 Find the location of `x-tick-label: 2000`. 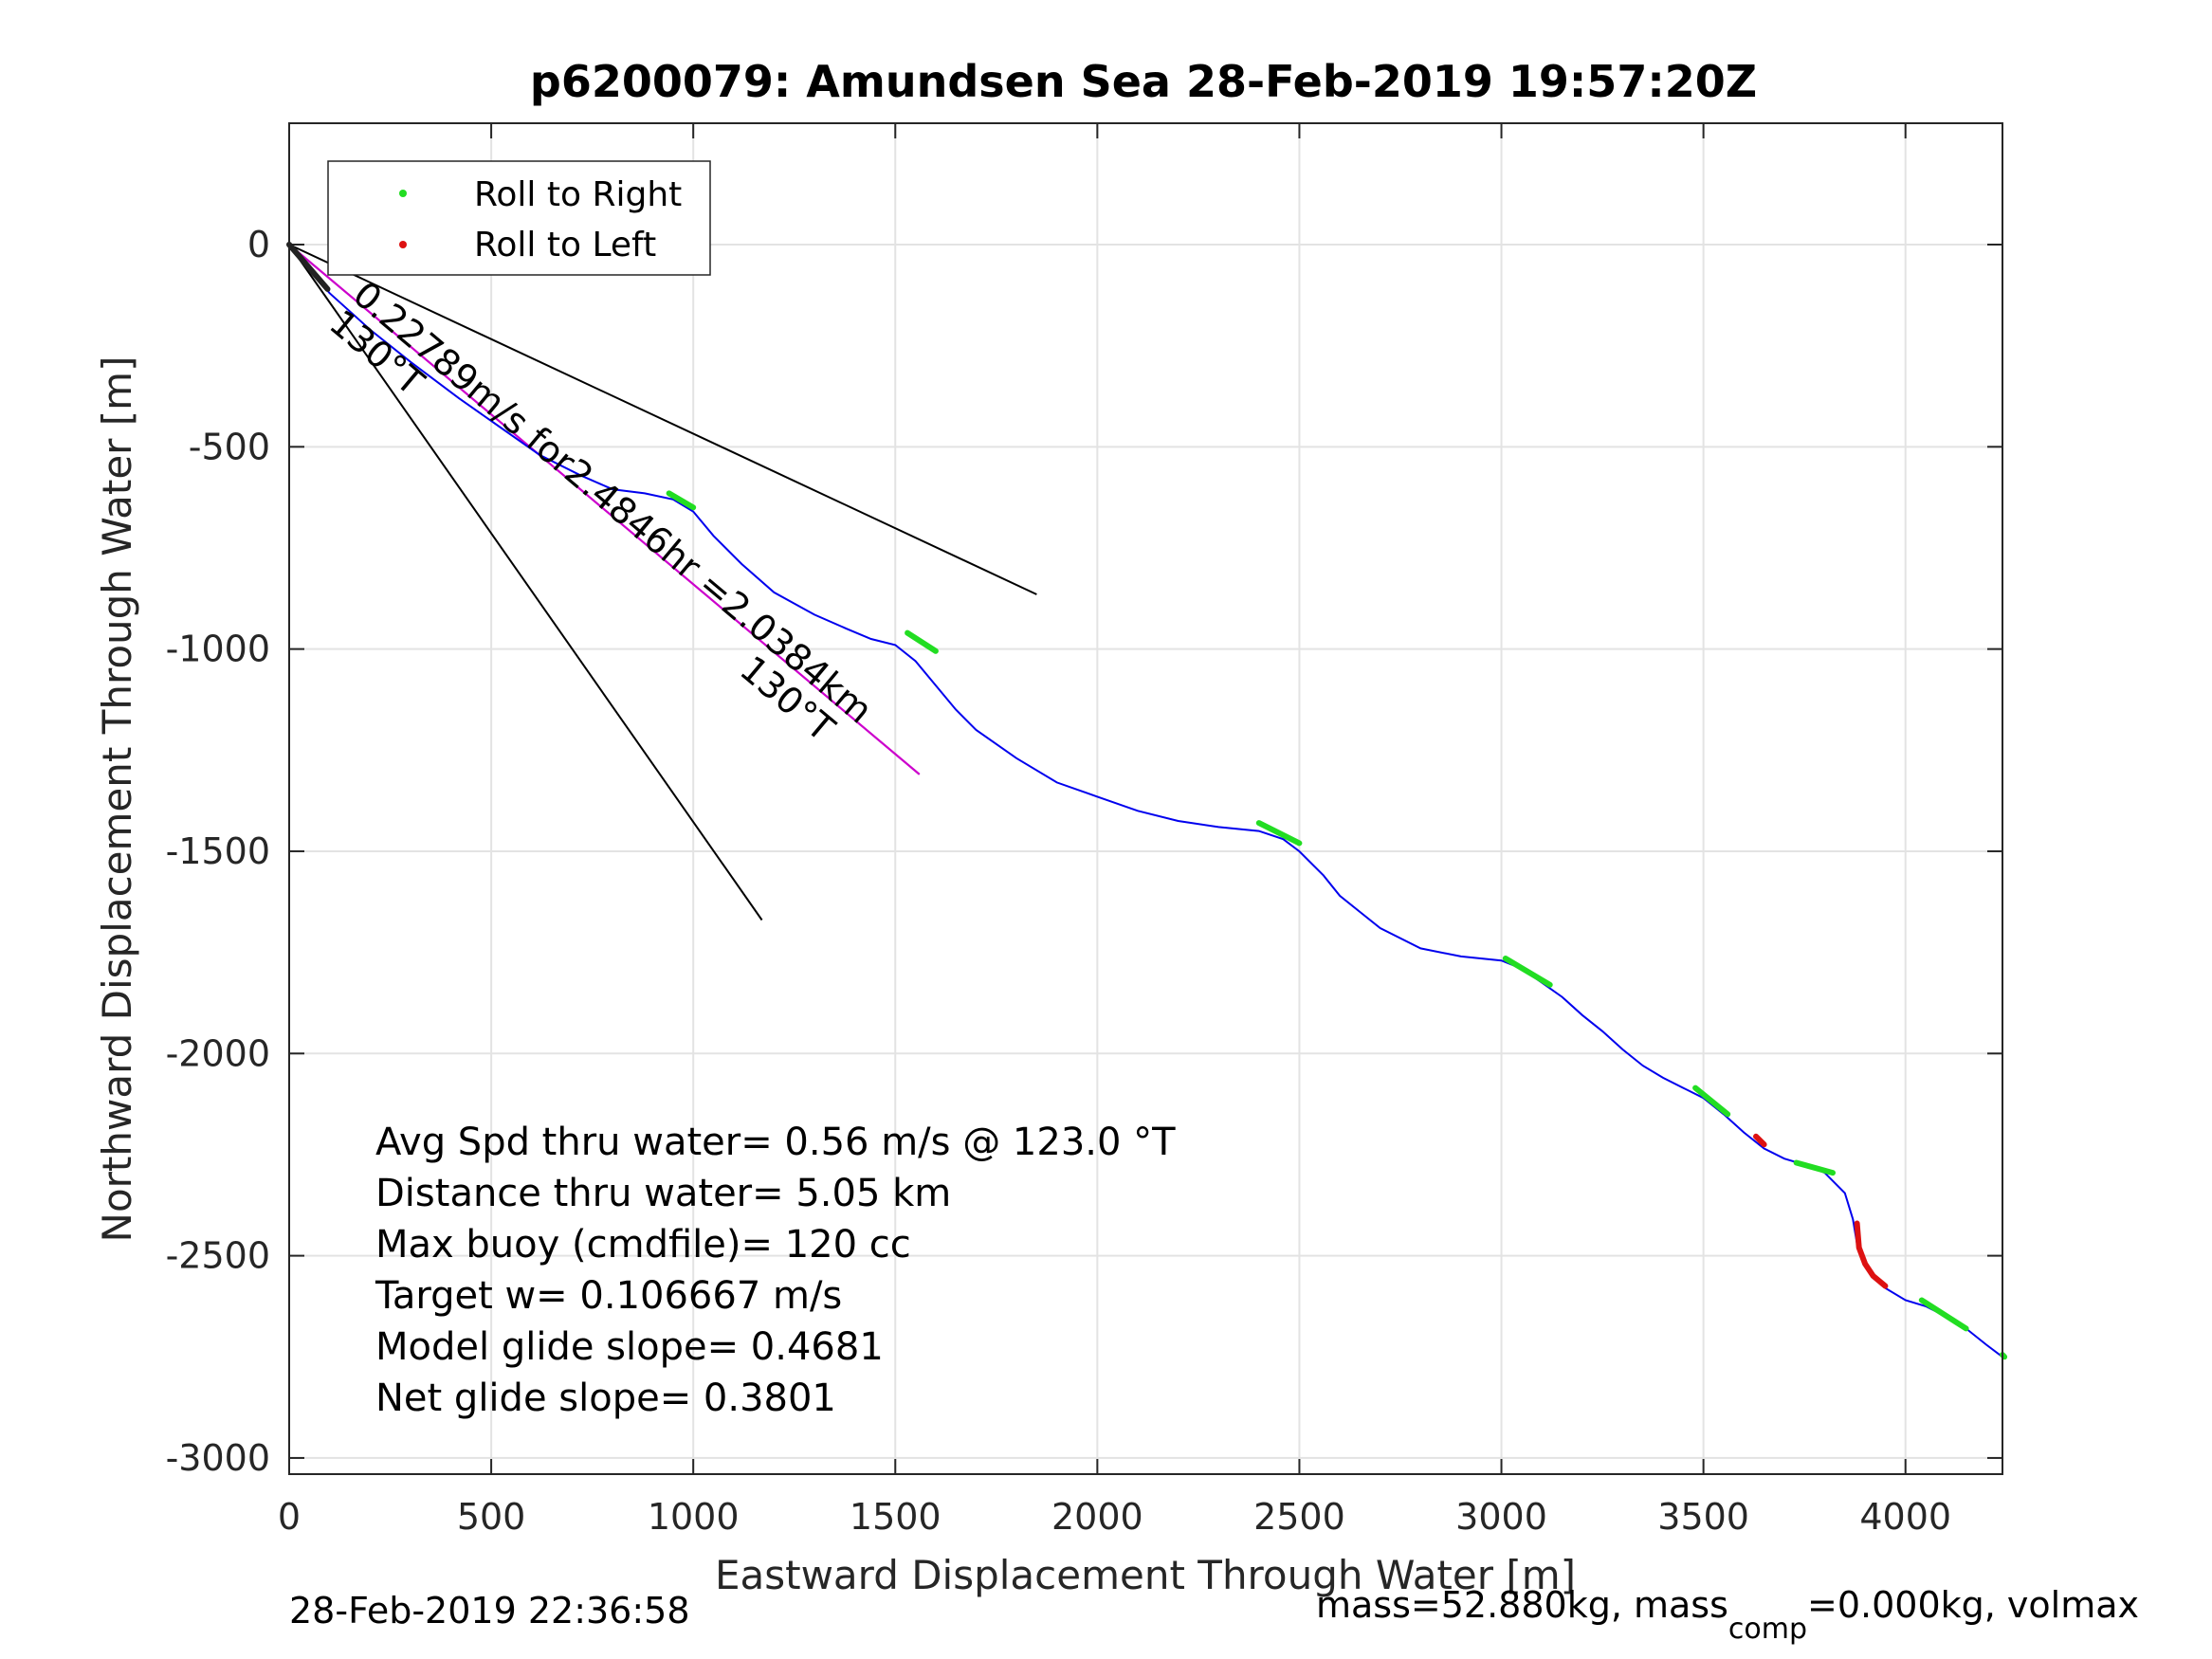

x-tick-label: 2000 is located at coordinates (1097, 1517).